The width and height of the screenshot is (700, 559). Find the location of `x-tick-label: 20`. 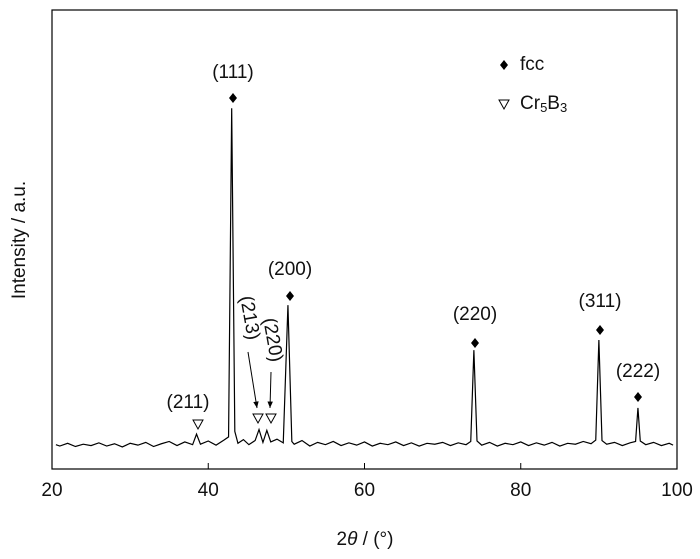

x-tick-label: 20 is located at coordinates (51, 490).